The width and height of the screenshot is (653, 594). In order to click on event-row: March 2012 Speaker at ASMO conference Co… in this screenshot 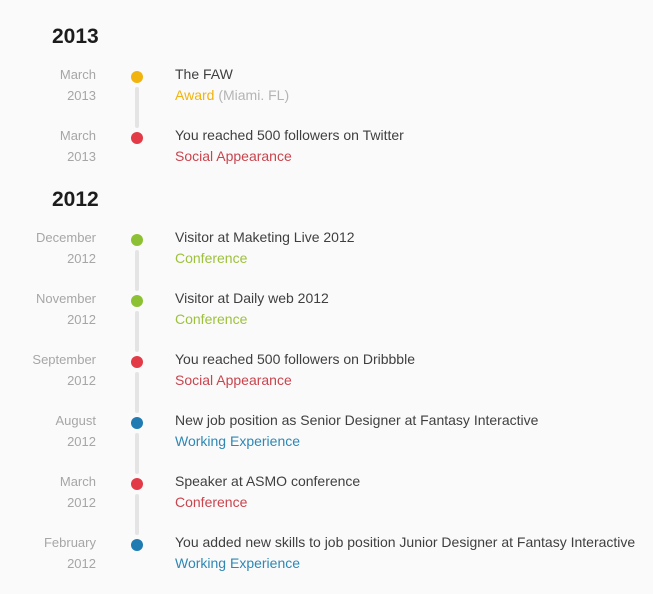, I will do `click(326, 503)`.